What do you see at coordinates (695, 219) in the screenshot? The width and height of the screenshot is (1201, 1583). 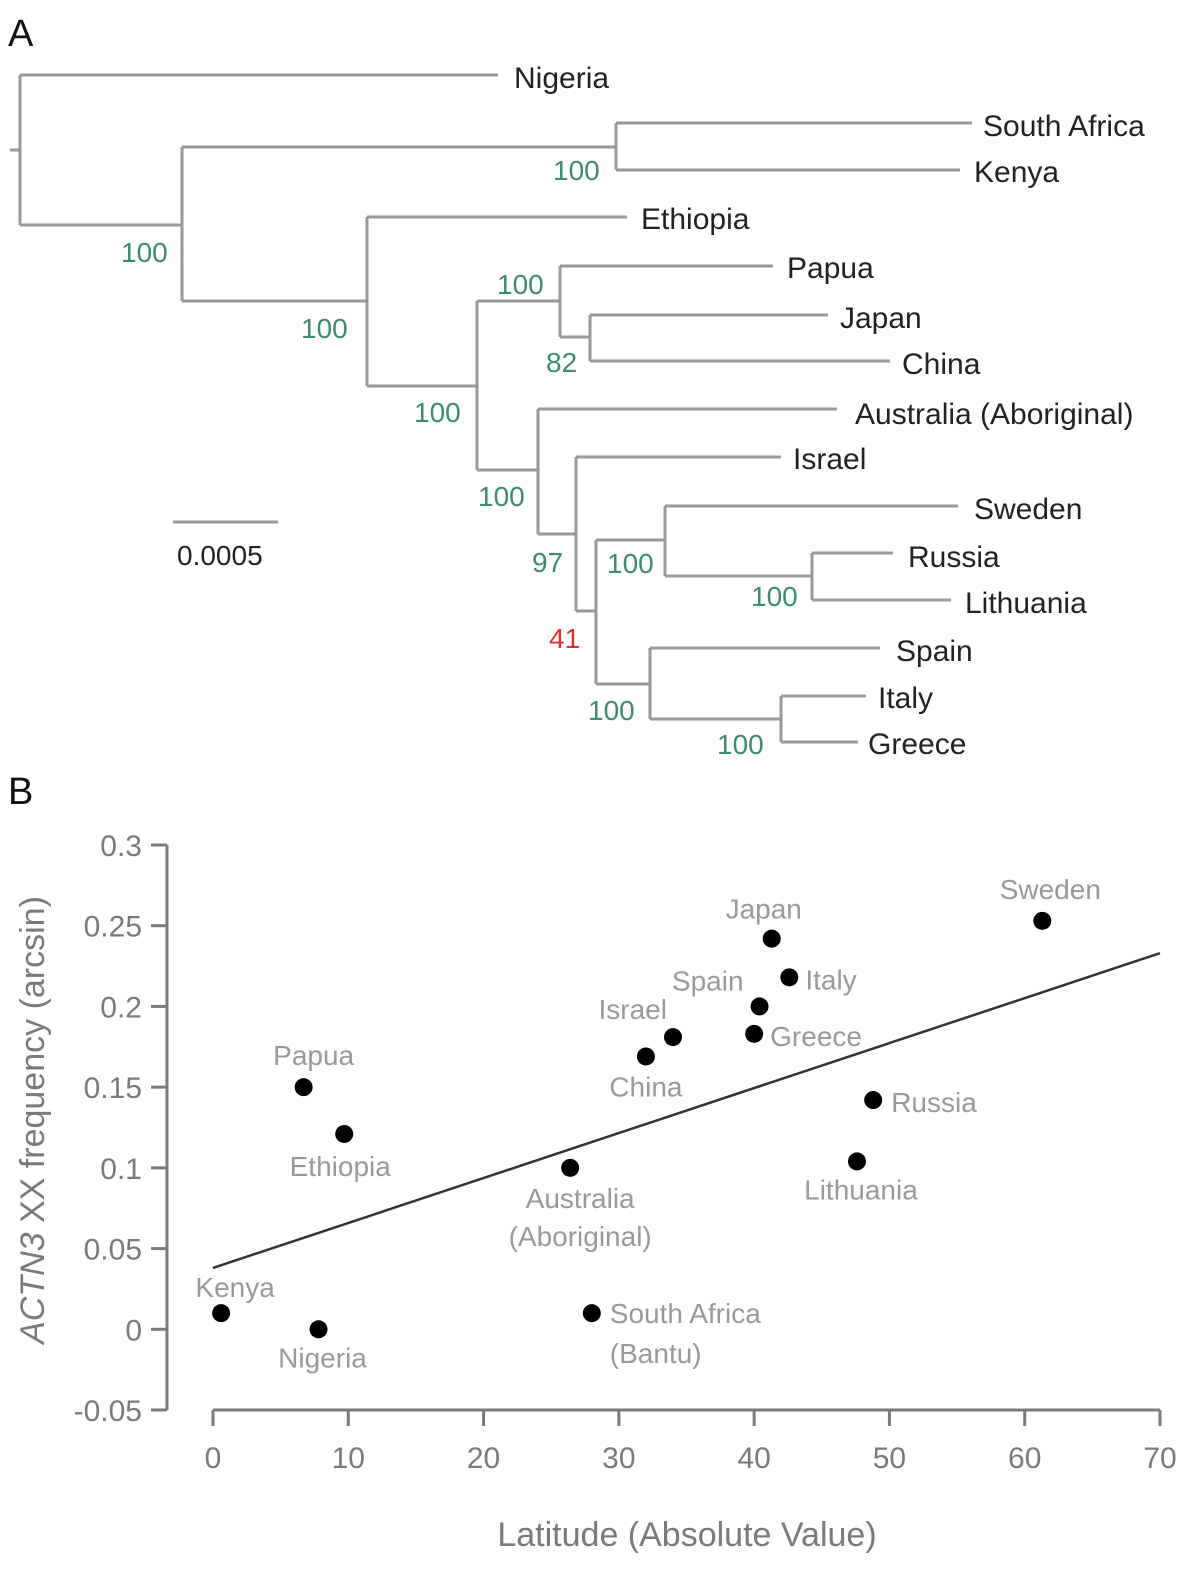 I see `leaf-label: Ethiopia` at bounding box center [695, 219].